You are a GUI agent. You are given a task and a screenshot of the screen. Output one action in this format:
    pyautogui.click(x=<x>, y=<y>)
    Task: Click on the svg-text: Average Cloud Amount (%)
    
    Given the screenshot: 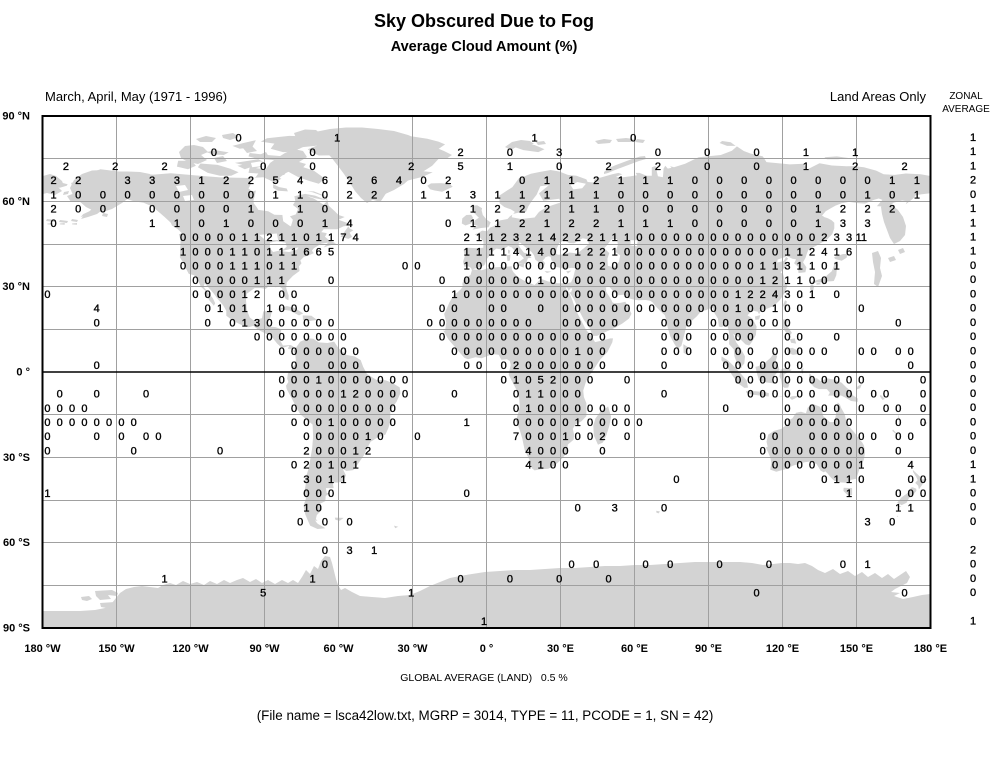 What is the action you would take?
    pyautogui.click(x=484, y=47)
    